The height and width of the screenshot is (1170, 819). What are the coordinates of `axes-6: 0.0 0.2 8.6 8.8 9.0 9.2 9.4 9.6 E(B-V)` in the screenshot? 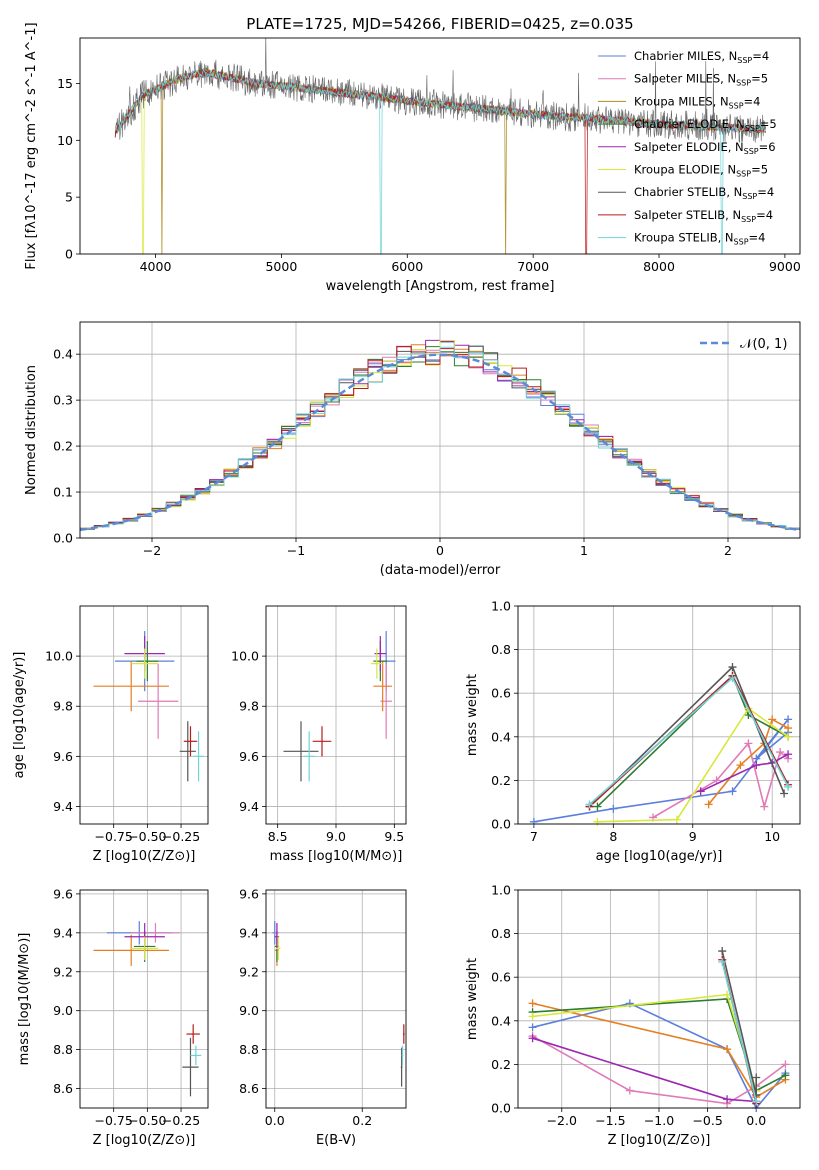 It's located at (323, 1017).